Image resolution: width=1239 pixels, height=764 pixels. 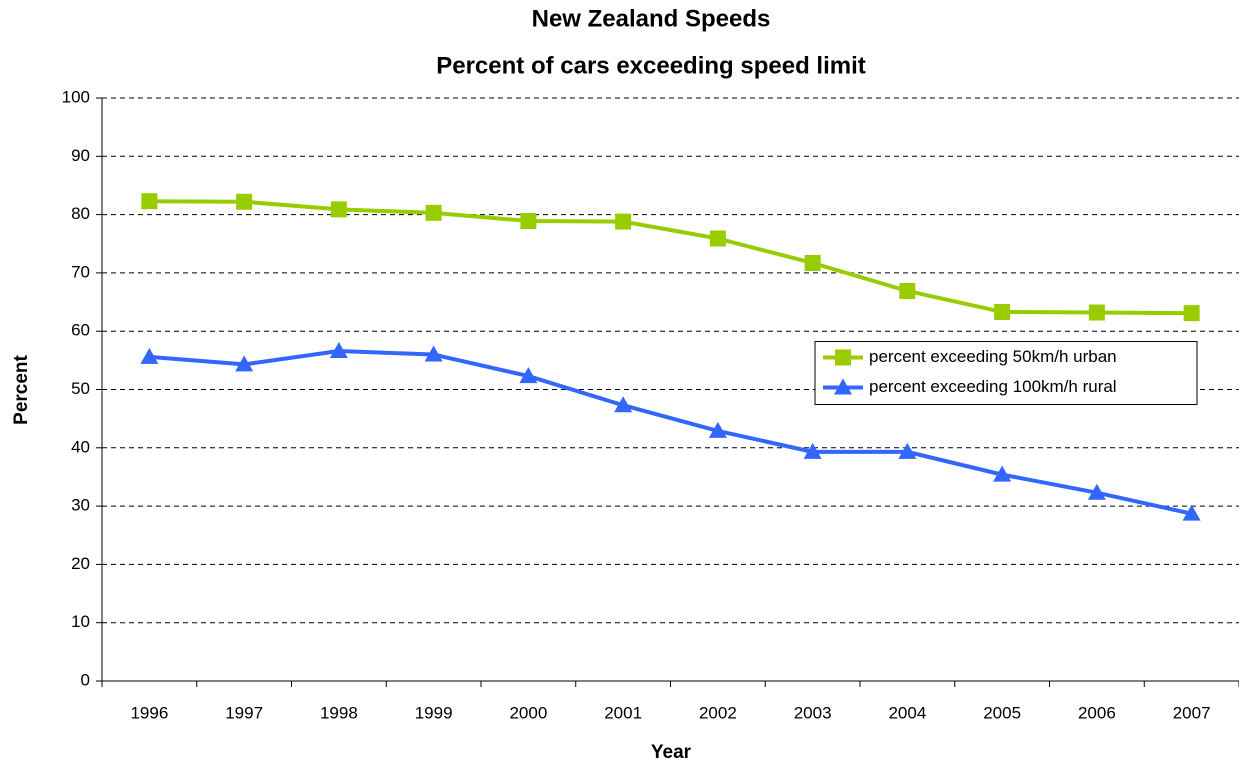 What do you see at coordinates (993, 356) in the screenshot?
I see `legend-label: percent exceeding 50km/h urban` at bounding box center [993, 356].